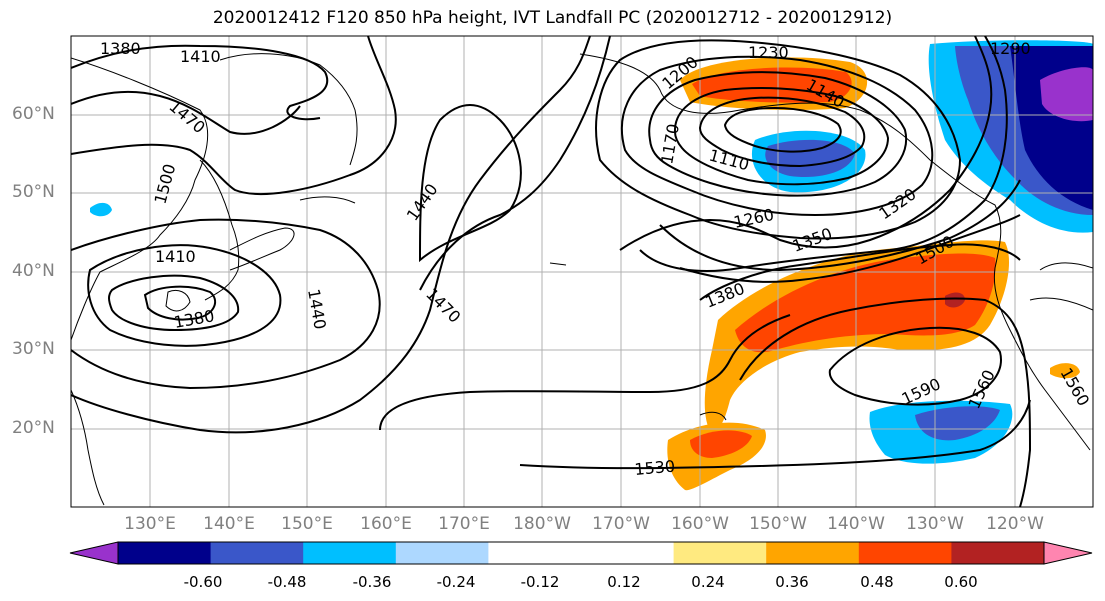 This screenshot has height=601, width=1105. I want to click on colorbar-tick-label: -0.12, so click(540, 582).